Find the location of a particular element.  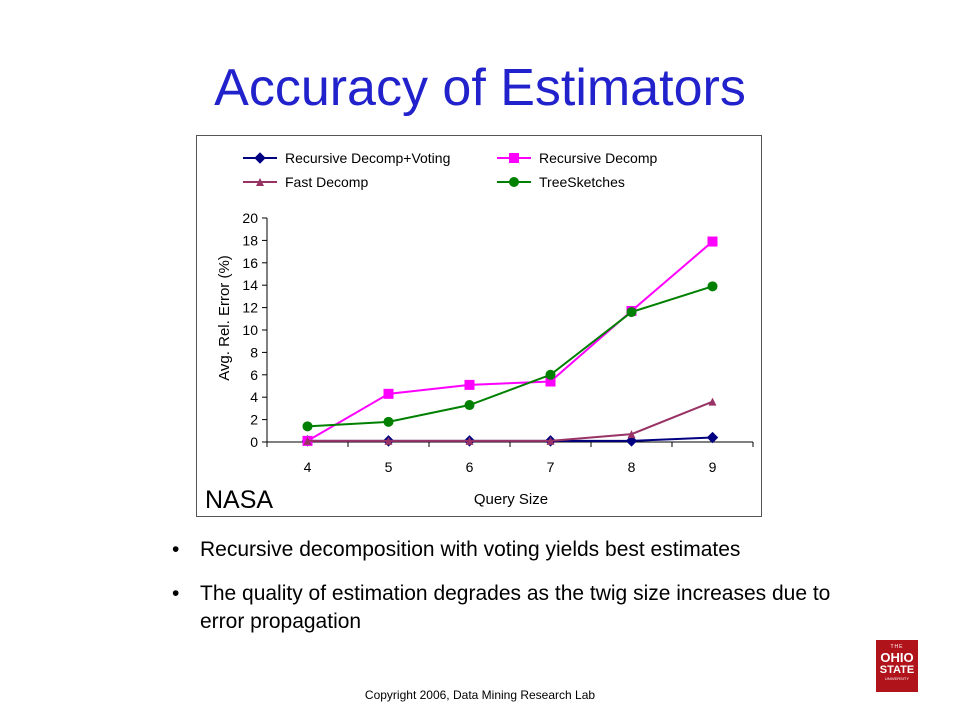

chart-series is located at coordinates (510, 341).